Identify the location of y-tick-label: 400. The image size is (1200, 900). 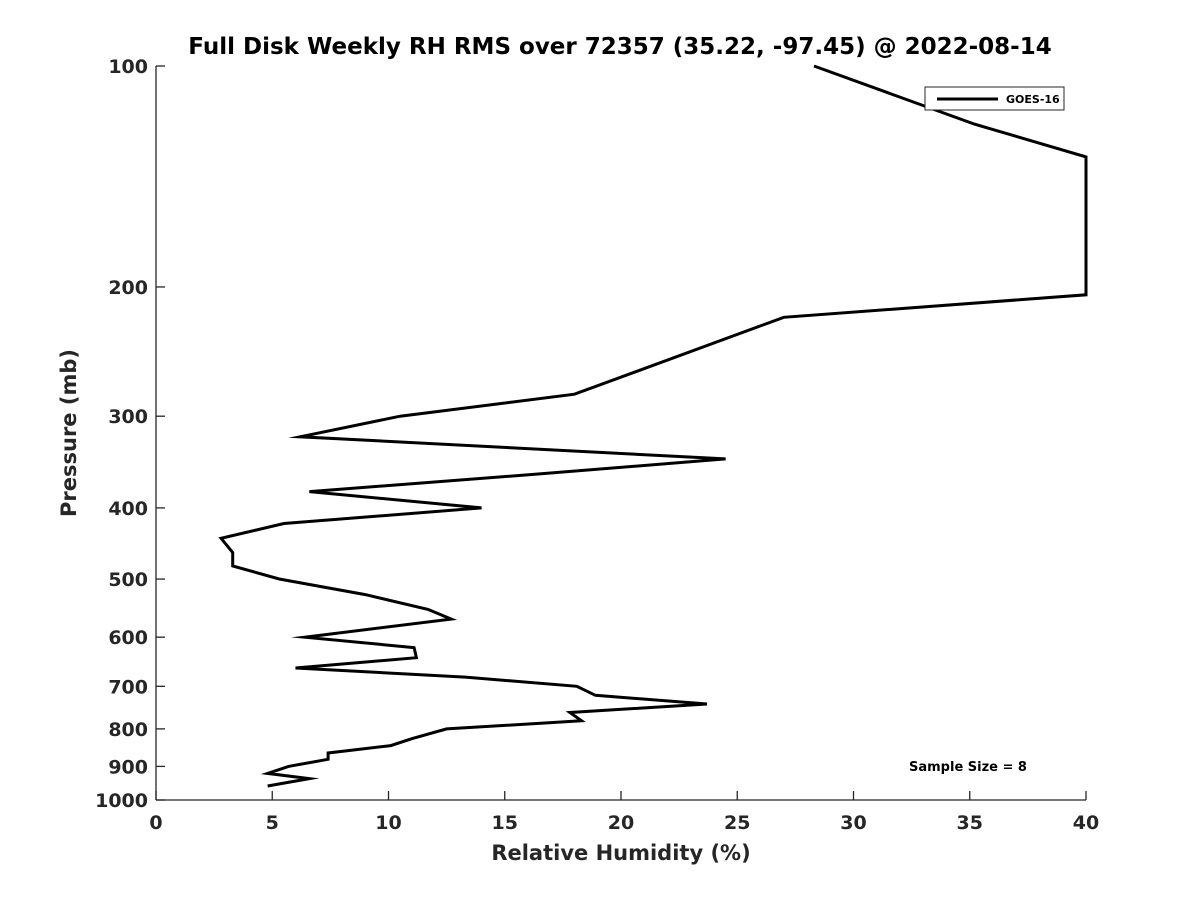
(128, 509).